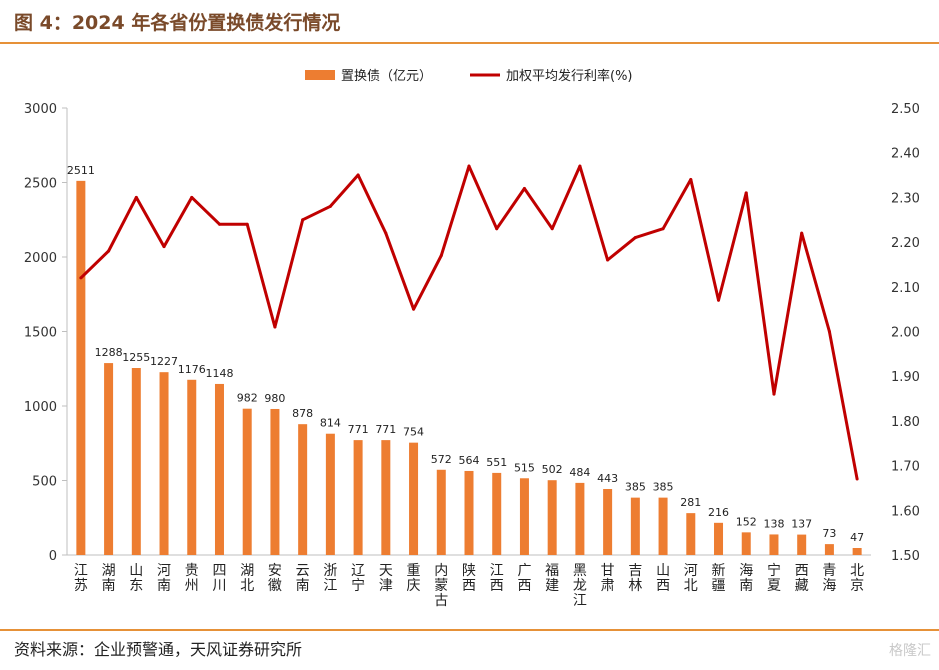 The height and width of the screenshot is (670, 939). What do you see at coordinates (663, 487) in the screenshot?
I see `bar-value-label: 385` at bounding box center [663, 487].